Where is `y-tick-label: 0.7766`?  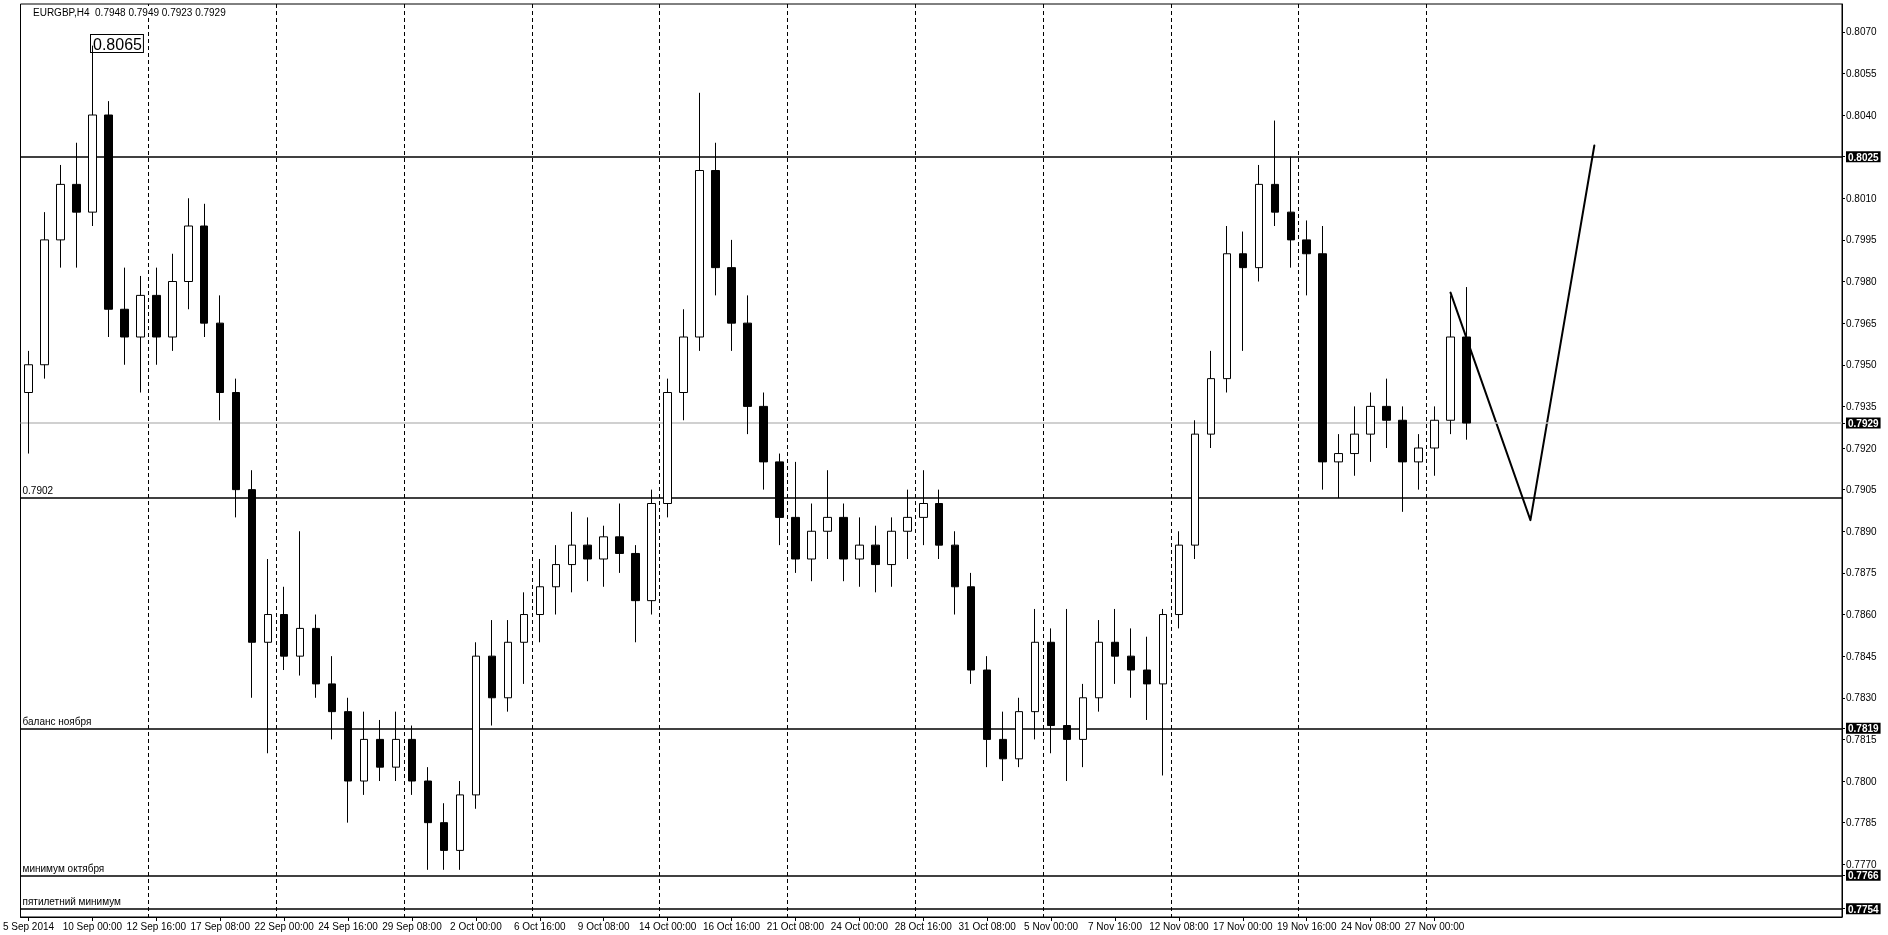 y-tick-label: 0.7766 is located at coordinates (1864, 876).